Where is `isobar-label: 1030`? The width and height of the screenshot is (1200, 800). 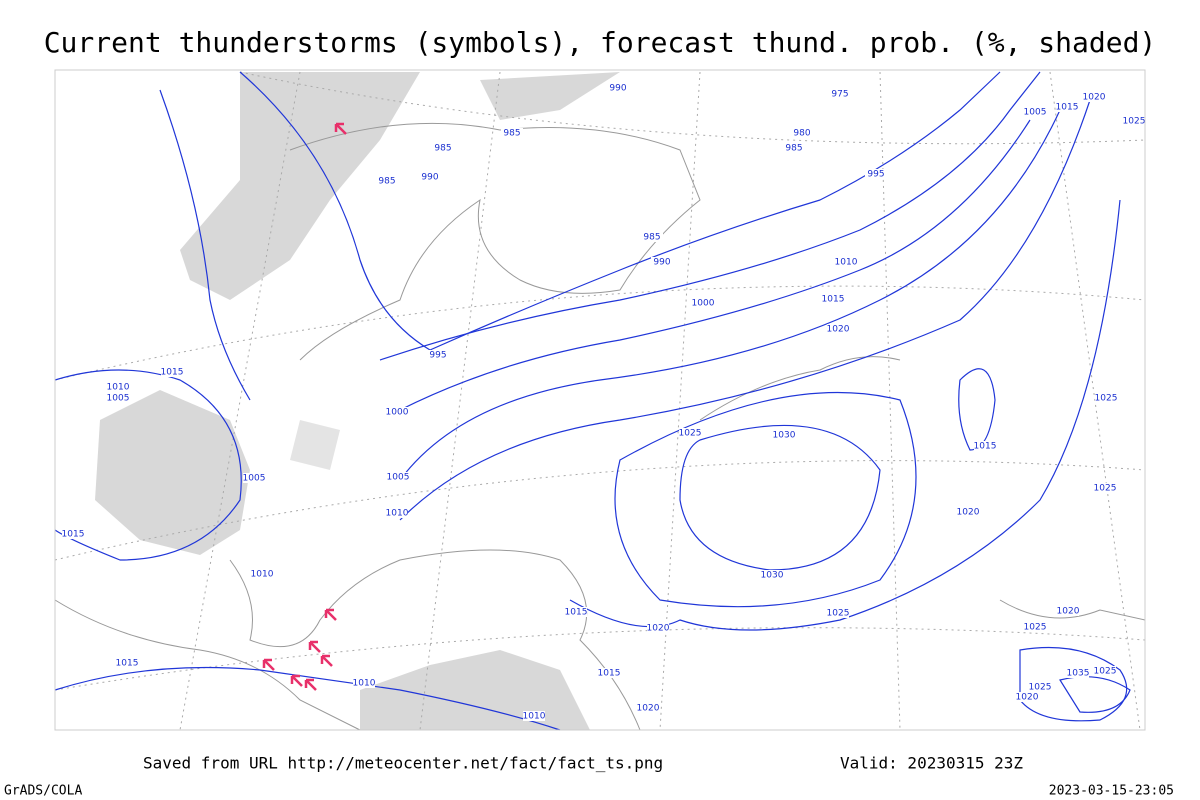 isobar-label: 1030 is located at coordinates (784, 436).